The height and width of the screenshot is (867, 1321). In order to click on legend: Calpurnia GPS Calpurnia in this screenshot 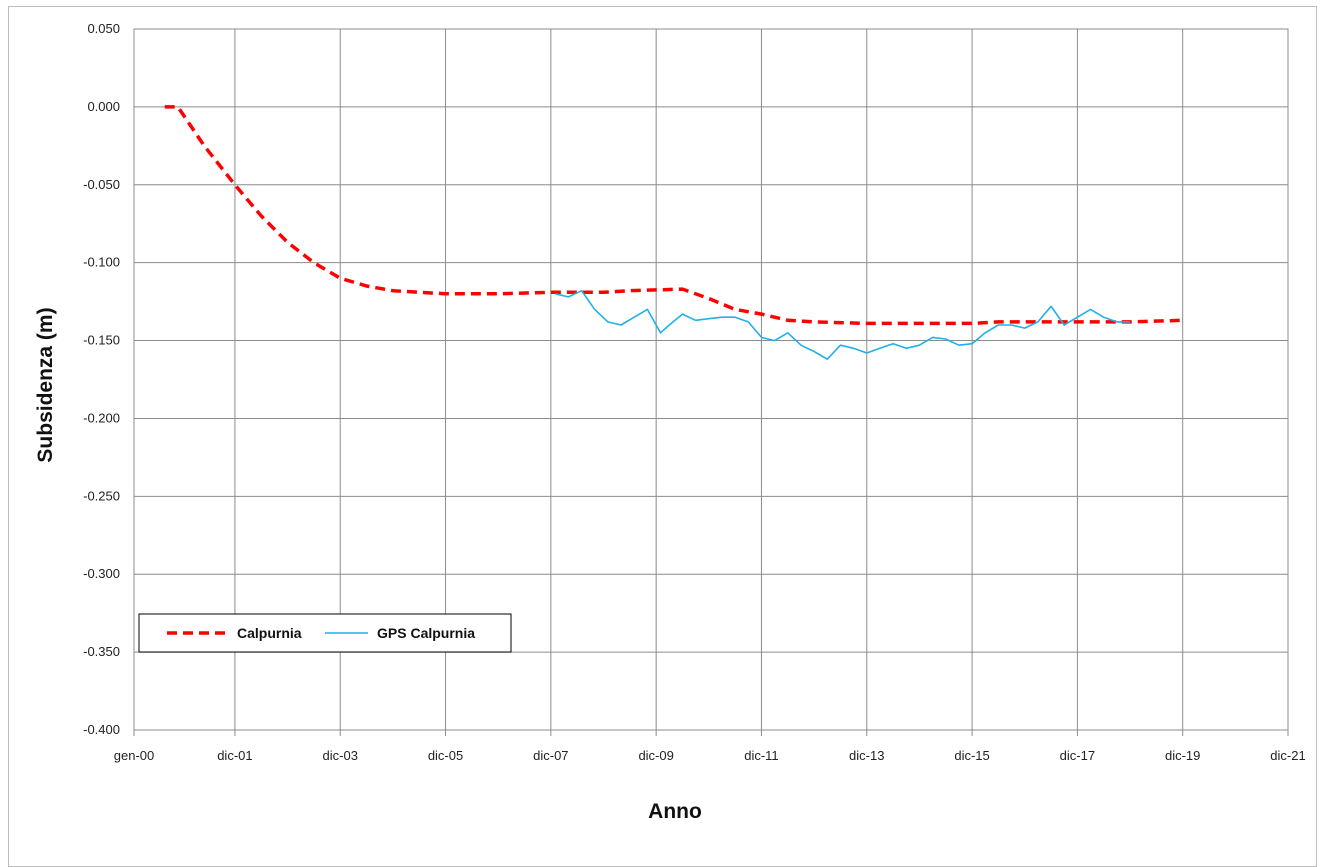, I will do `click(325, 633)`.